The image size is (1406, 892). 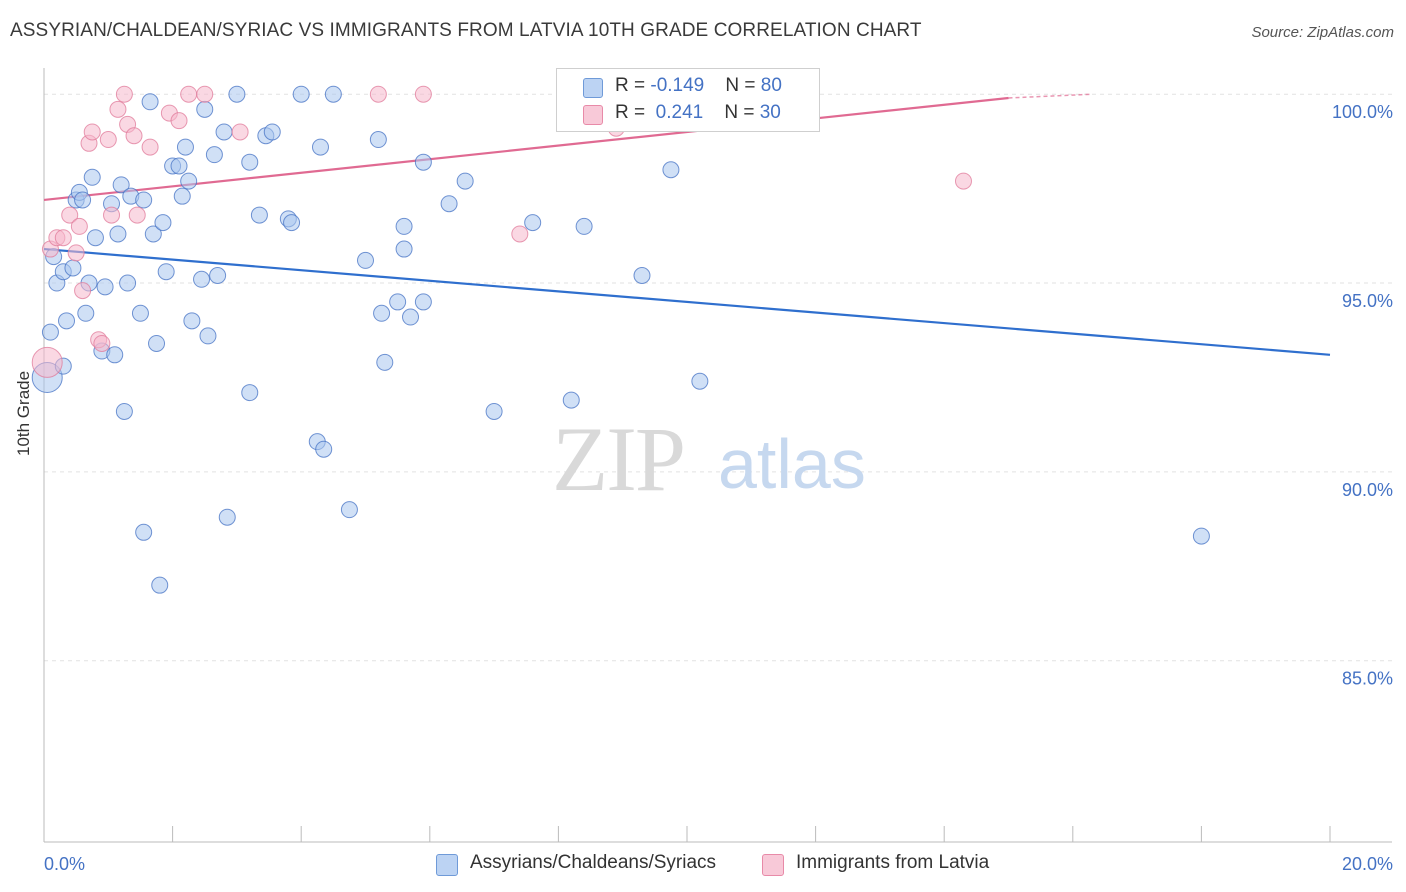 I want to click on trendline-latvia, so click(x=568, y=147).